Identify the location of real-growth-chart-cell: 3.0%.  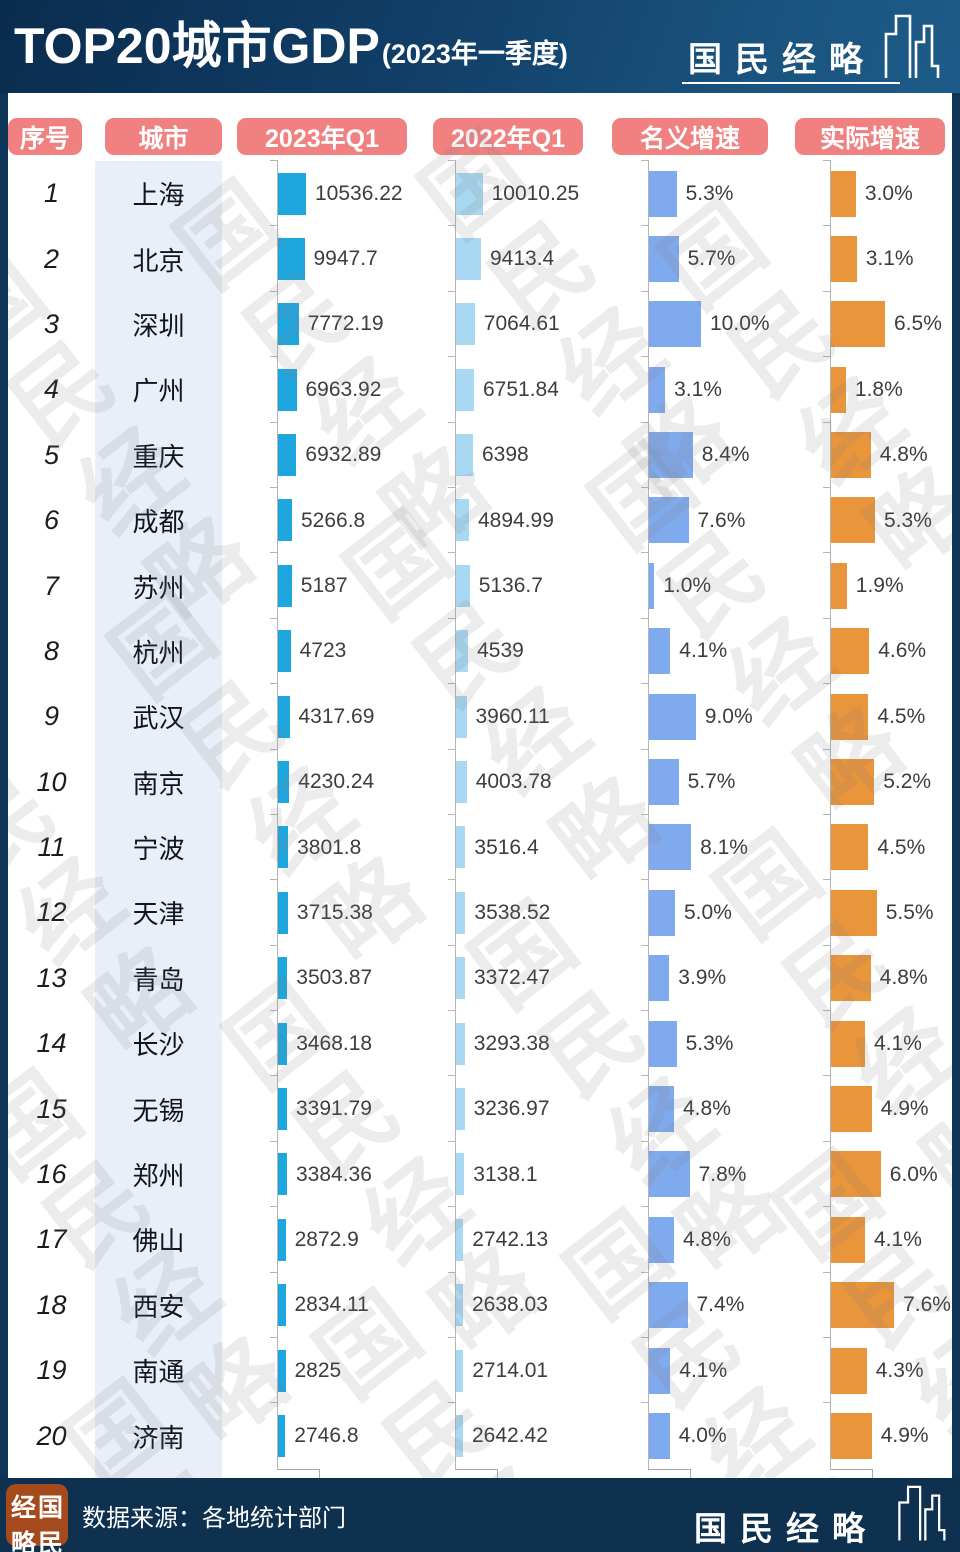
(887, 193).